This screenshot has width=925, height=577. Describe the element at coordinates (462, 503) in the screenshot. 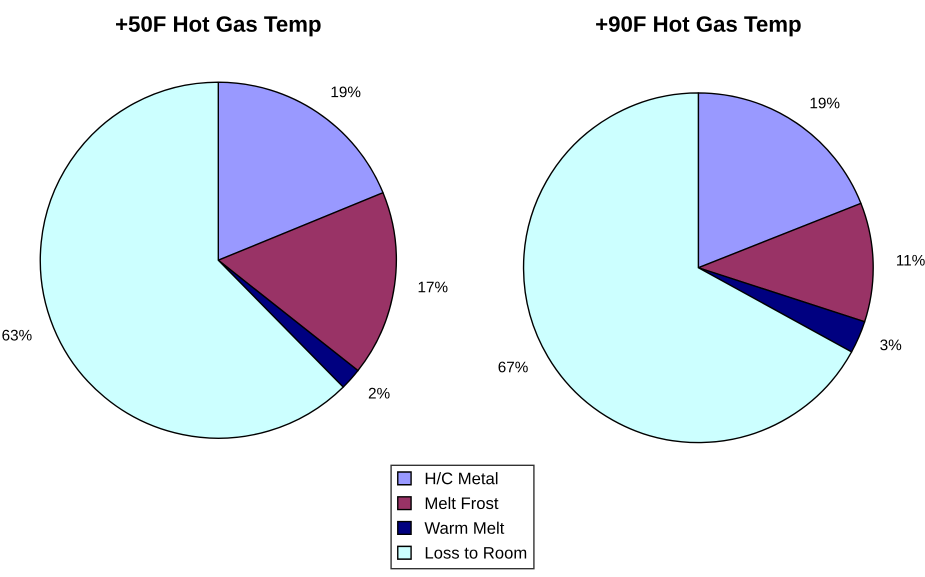

I see `legend-label: Melt Frost` at that location.